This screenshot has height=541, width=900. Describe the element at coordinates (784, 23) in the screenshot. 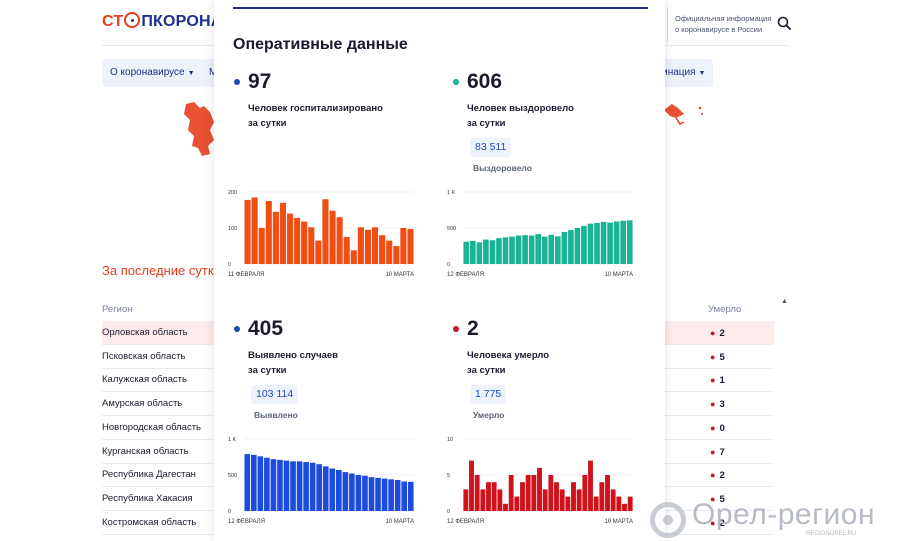

I see `search-icon` at that location.